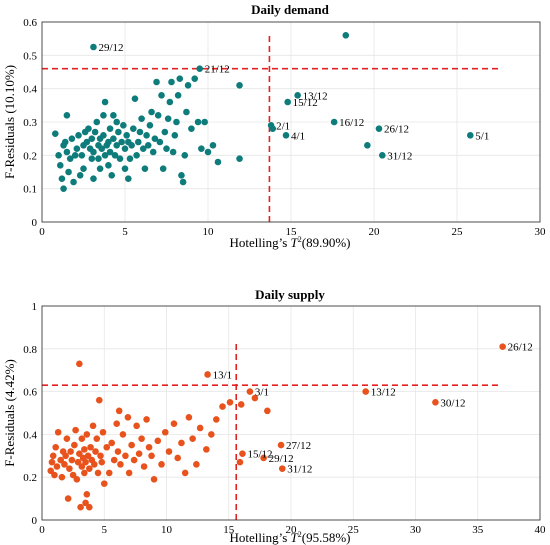 Image resolution: width=550 pixels, height=545 pixels. I want to click on y-tick-label: 0.1, so click(30, 190).